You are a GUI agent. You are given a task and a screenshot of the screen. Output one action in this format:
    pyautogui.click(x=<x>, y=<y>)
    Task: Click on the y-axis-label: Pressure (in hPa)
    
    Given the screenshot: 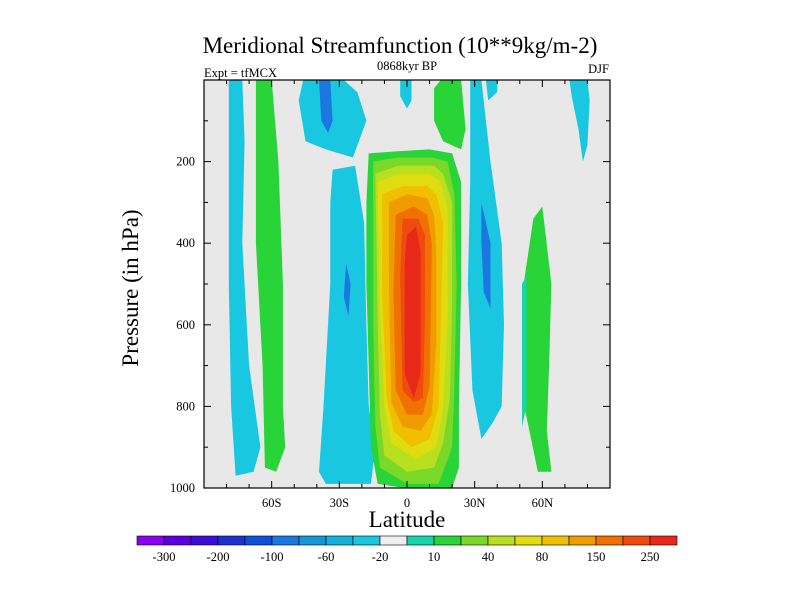 What is the action you would take?
    pyautogui.click(x=130, y=287)
    